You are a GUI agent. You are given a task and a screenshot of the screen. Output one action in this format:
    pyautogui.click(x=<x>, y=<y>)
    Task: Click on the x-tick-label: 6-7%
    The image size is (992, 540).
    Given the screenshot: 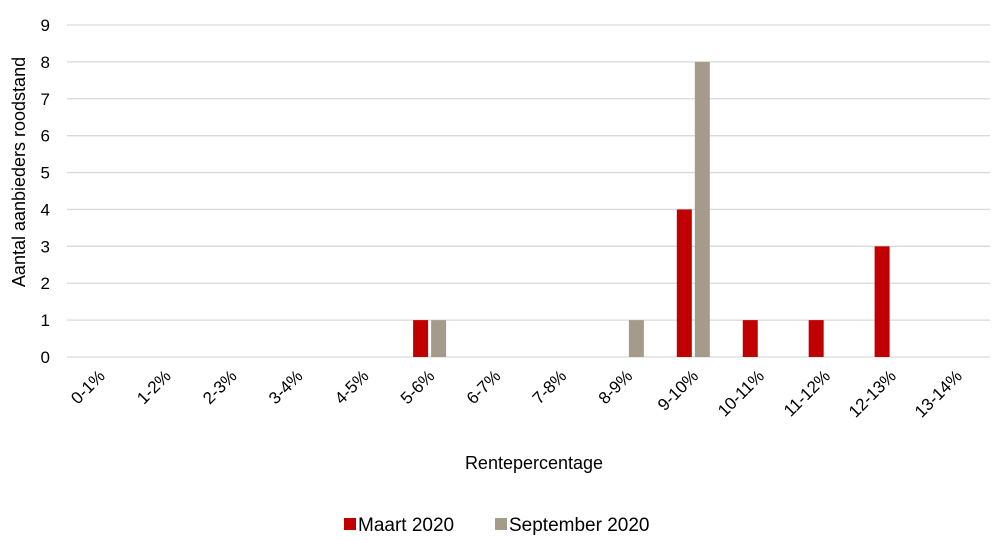 What is the action you would take?
    pyautogui.click(x=483, y=386)
    